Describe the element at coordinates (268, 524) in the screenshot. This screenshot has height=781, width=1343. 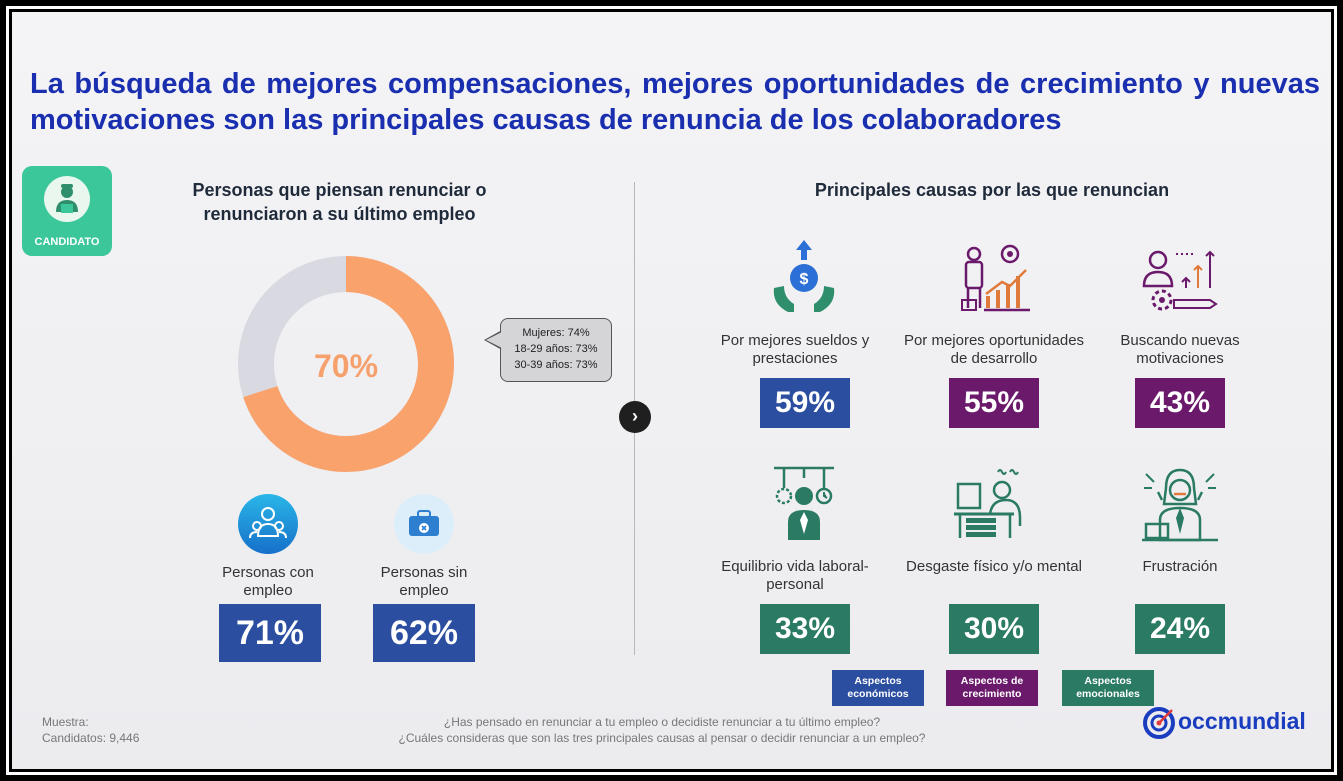
I see `employed-people-icon` at that location.